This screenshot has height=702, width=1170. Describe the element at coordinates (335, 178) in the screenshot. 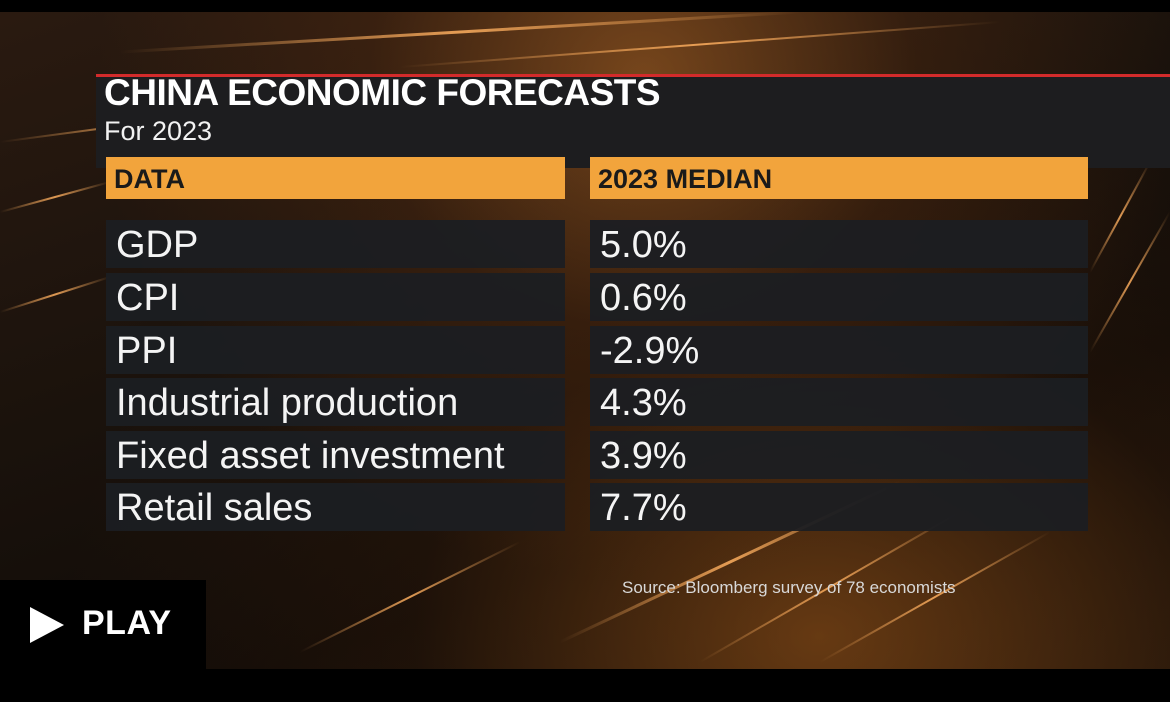

I see `column-header-data: DATA` at that location.